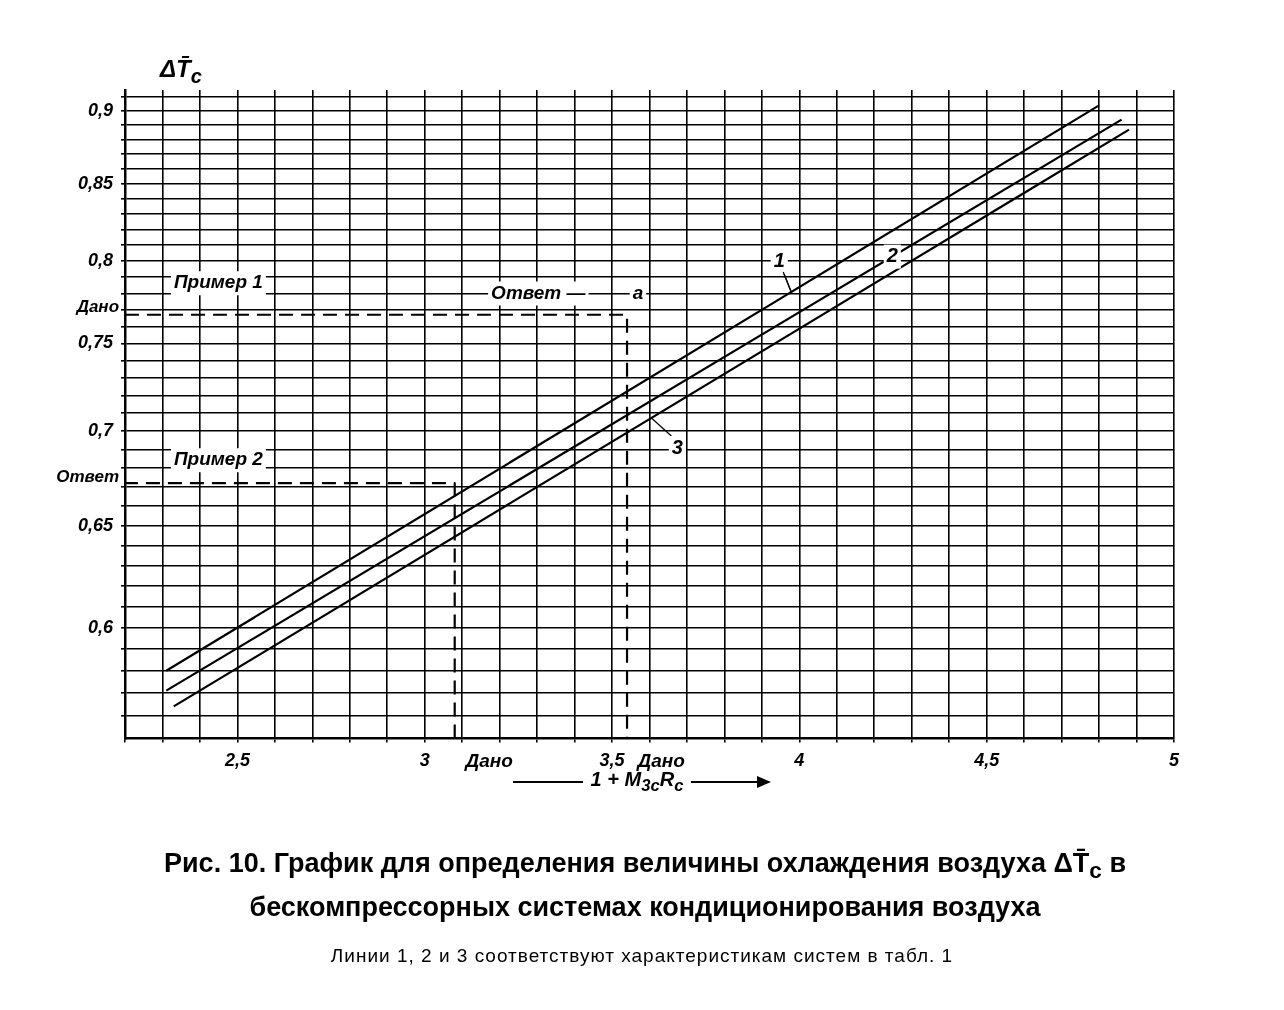 The image size is (1284, 1010). I want to click on x-tick-label: 3,5, so click(612, 760).